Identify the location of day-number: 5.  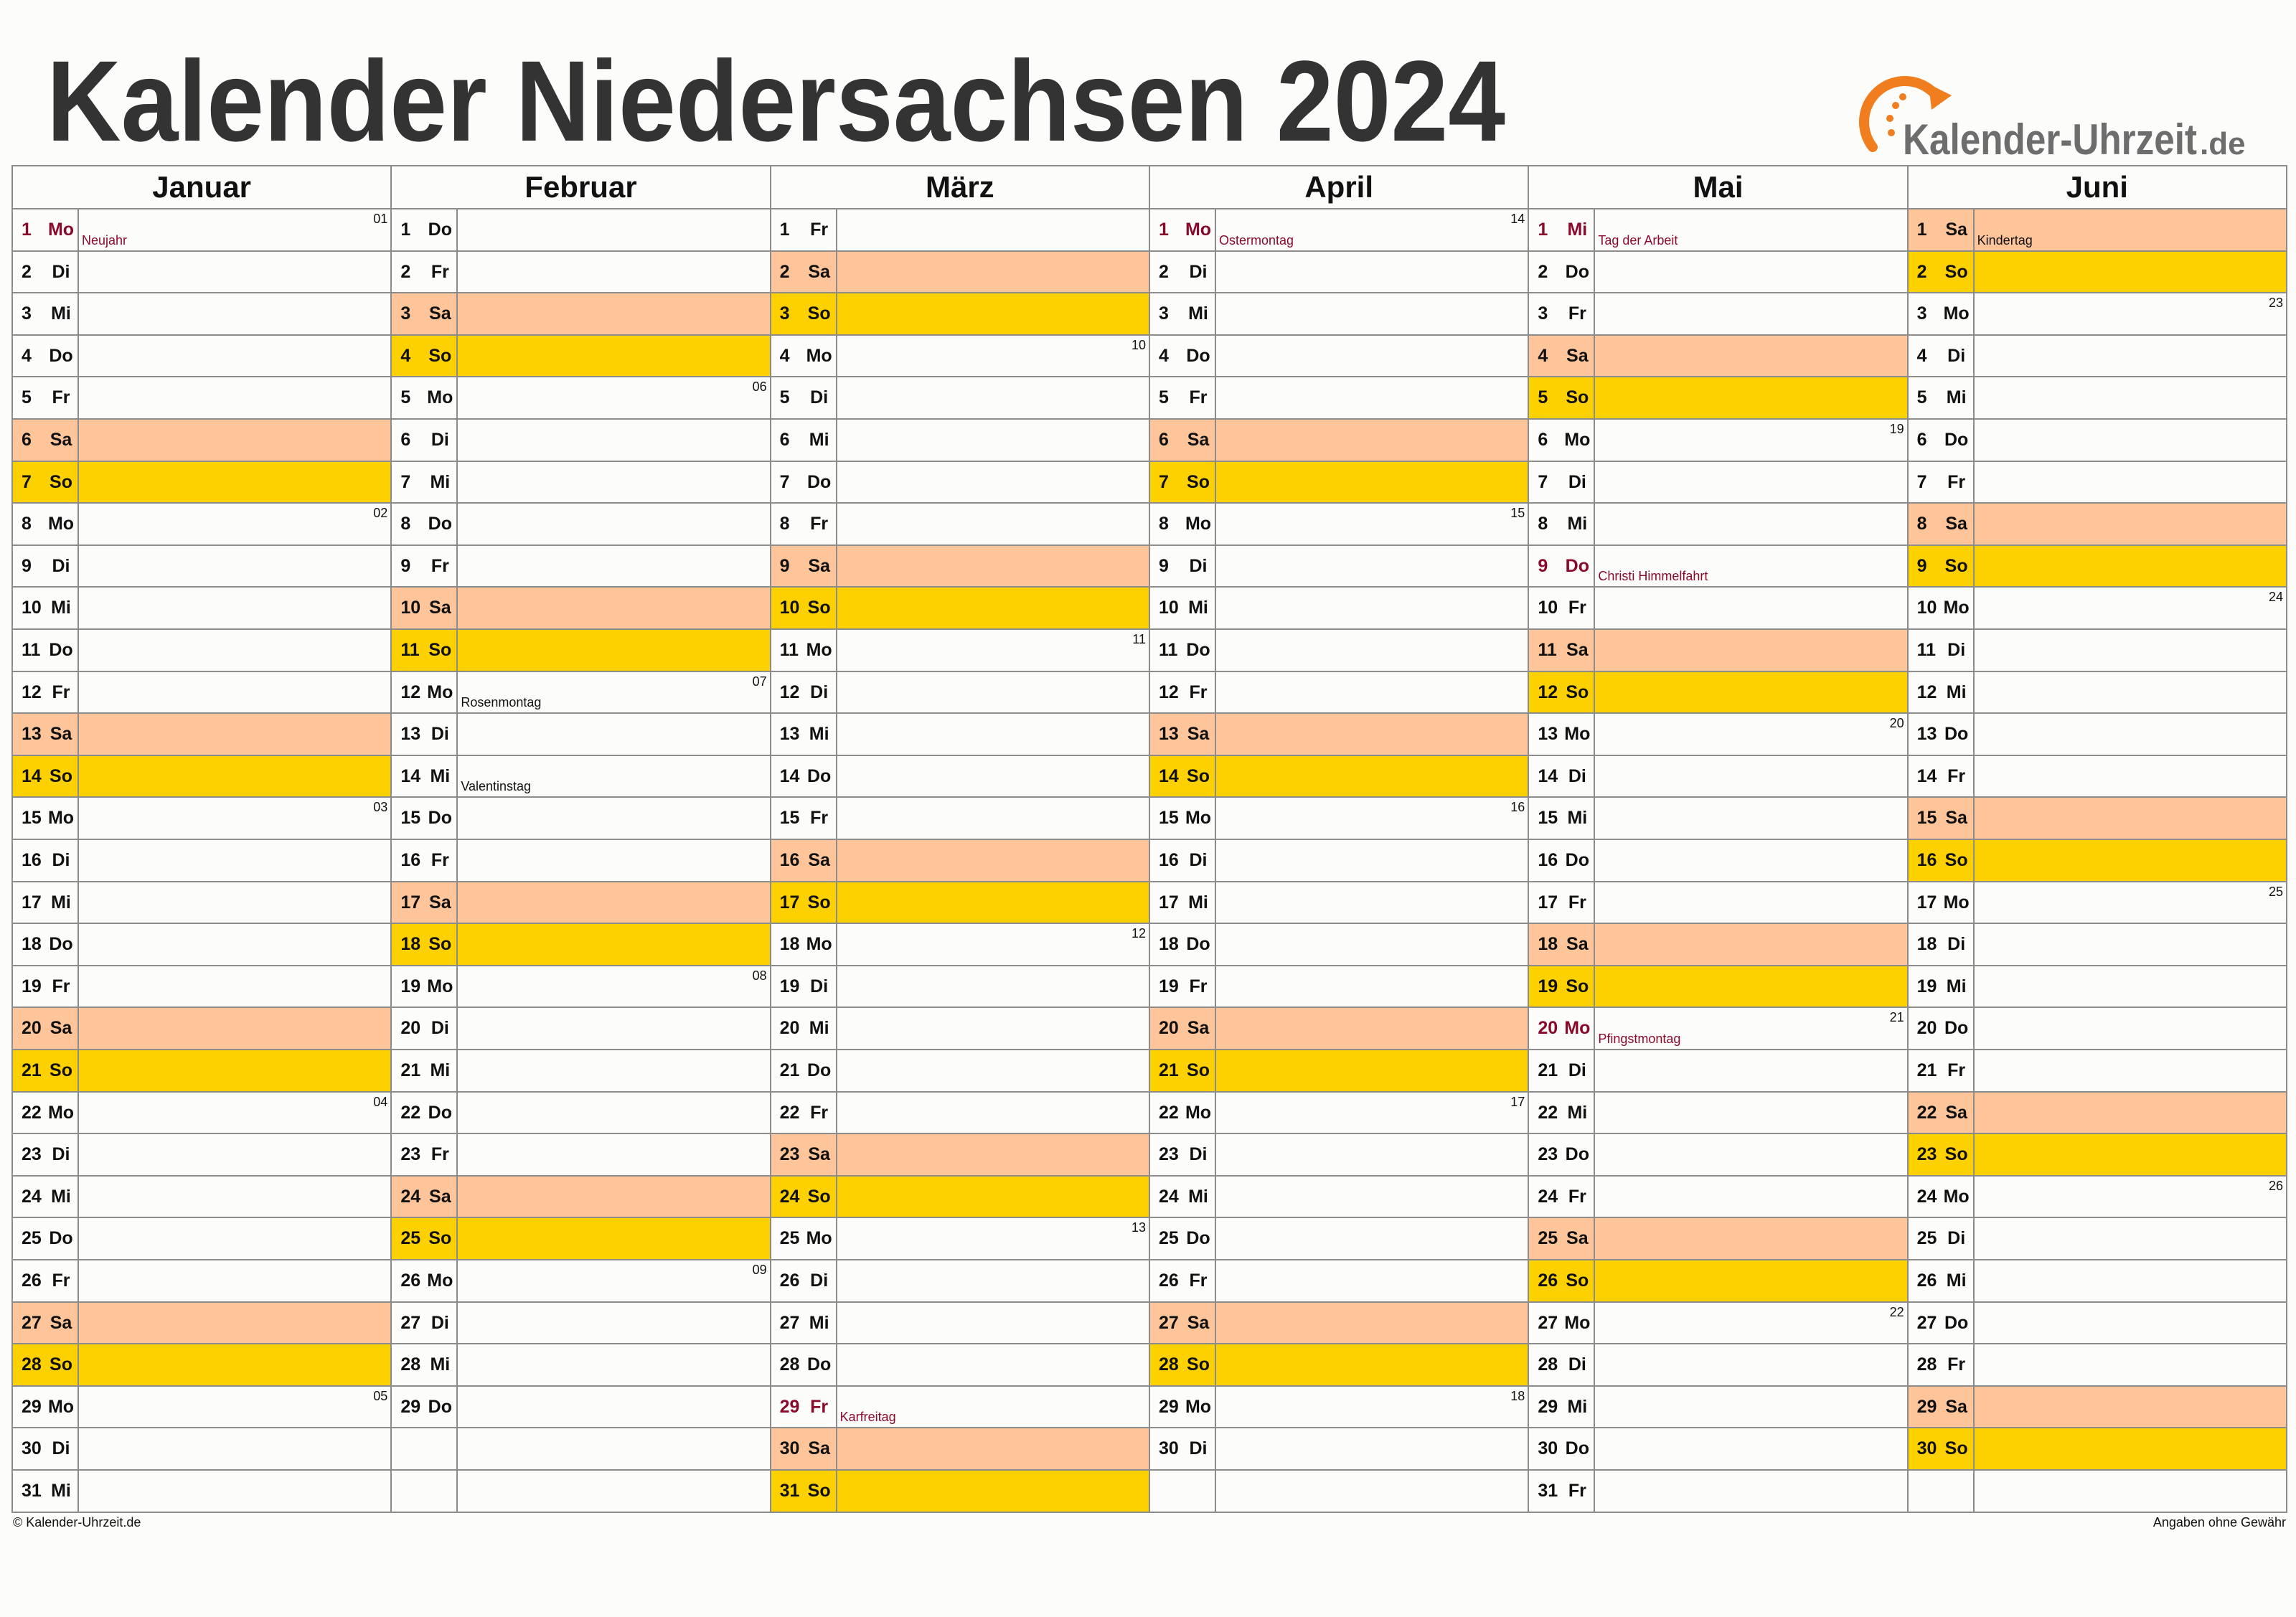
(785, 397).